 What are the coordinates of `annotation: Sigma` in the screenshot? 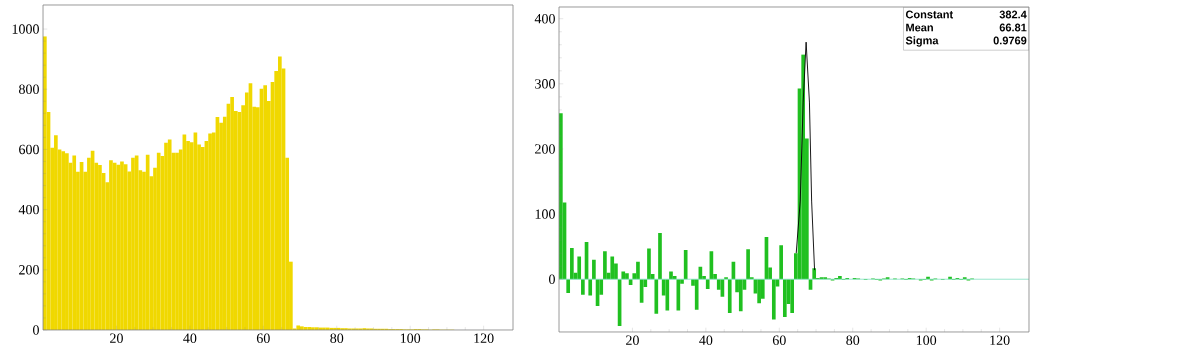 It's located at (922, 41).